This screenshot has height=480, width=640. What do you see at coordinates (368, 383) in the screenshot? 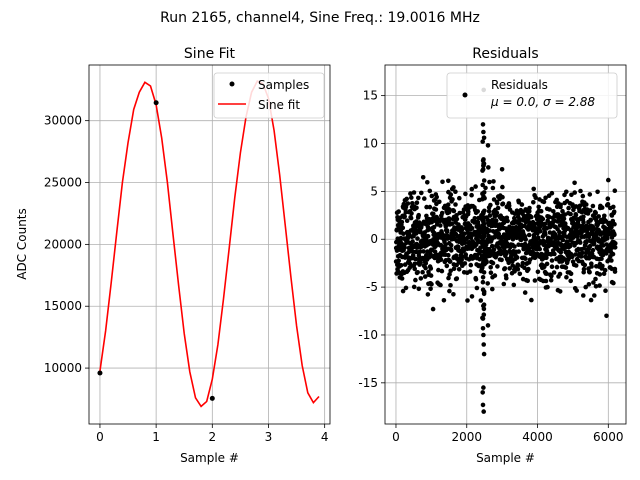
I see `y-tick-label: -15` at bounding box center [368, 383].